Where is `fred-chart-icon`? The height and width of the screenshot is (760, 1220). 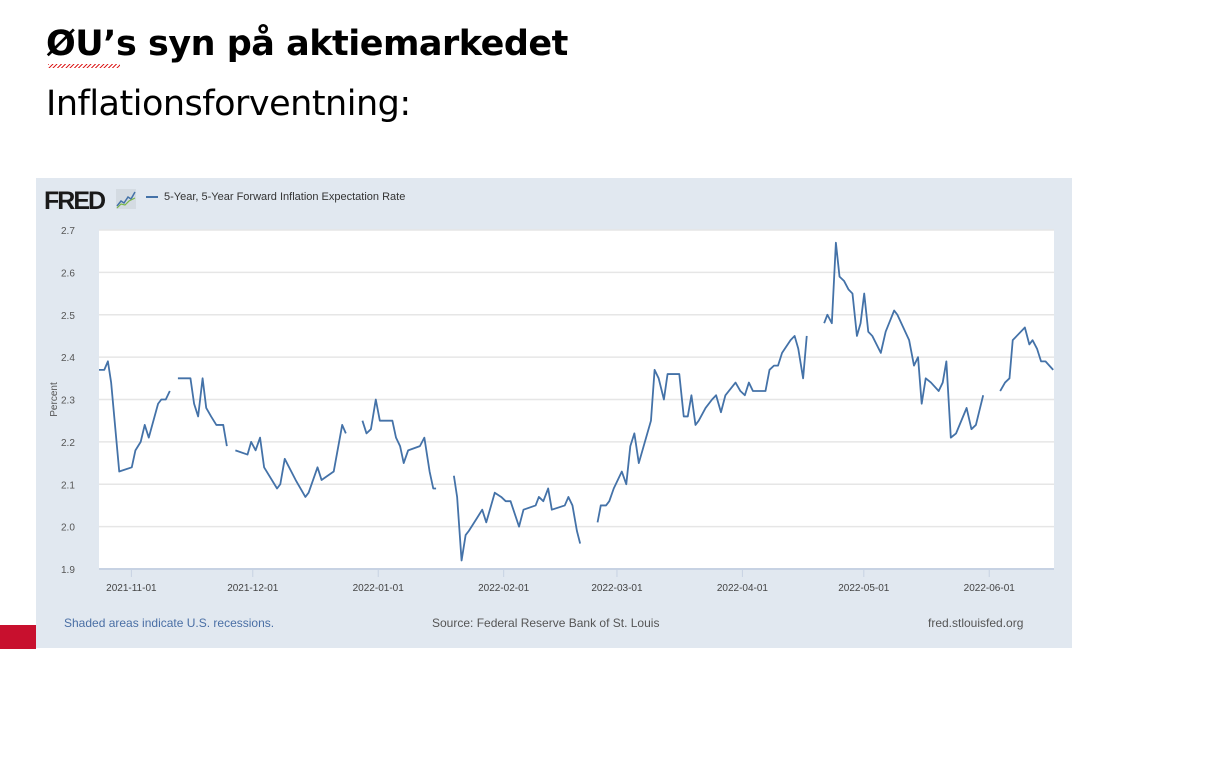
fred-chart-icon is located at coordinates (126, 199).